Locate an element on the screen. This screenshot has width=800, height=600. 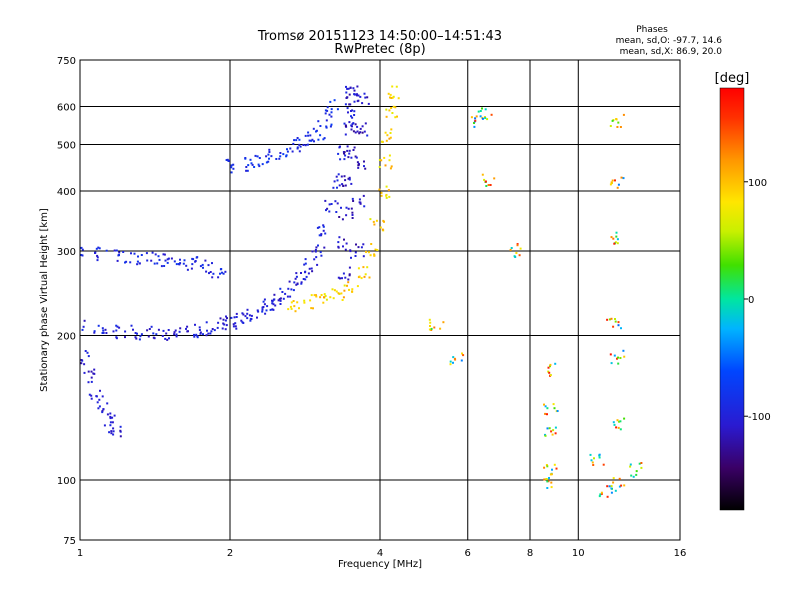
y-tick-label: 400 is located at coordinates (66, 192).